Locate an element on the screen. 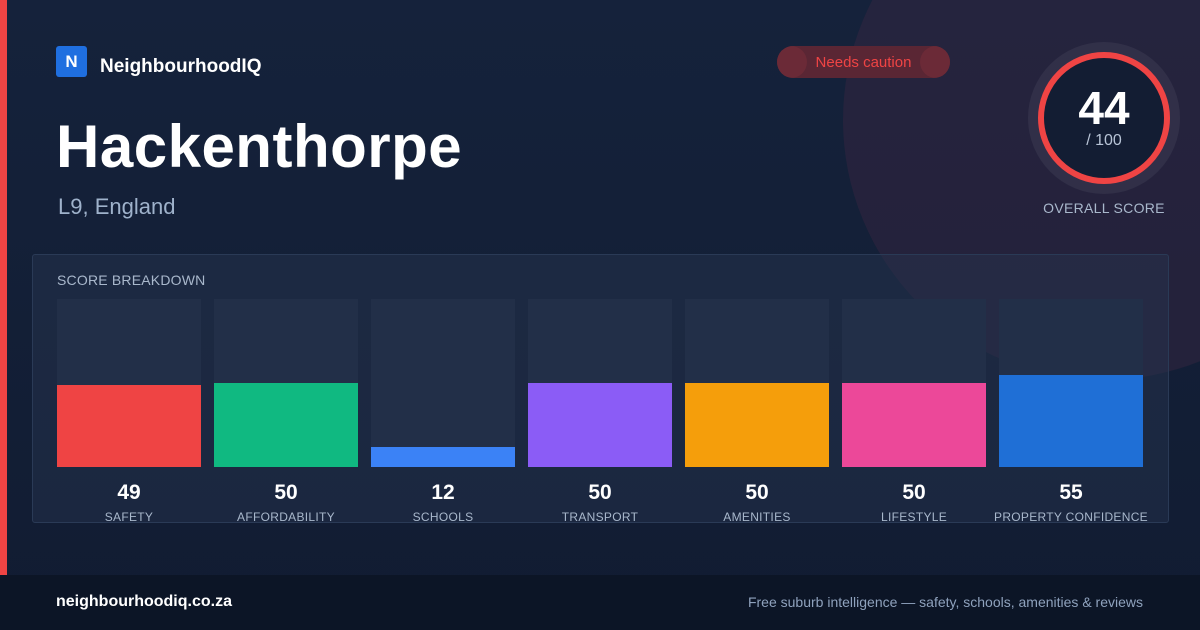 Image resolution: width=1200 pixels, height=630 pixels. score-bar-label: SAFETY is located at coordinates (129, 517).